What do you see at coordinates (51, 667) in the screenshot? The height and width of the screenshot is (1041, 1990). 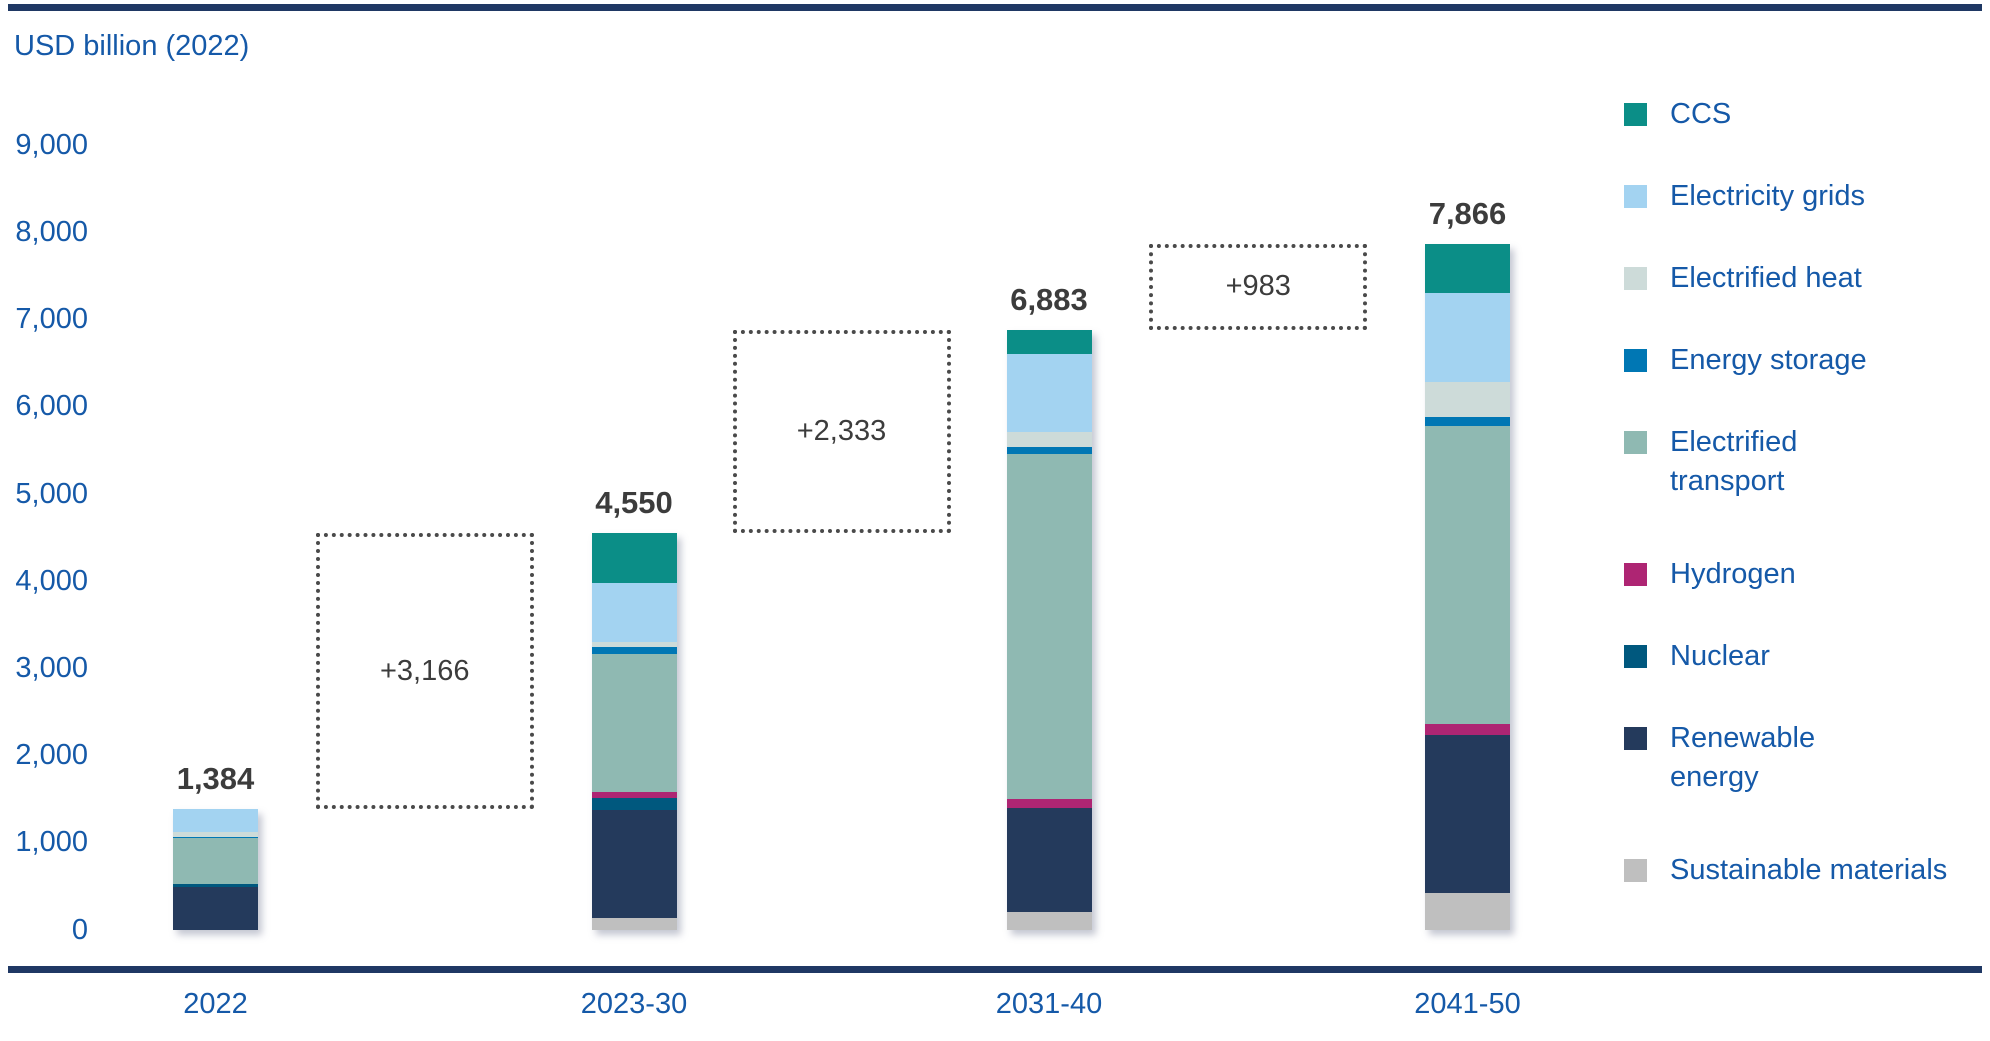 I see `y-axis-tick-label: 3,000` at bounding box center [51, 667].